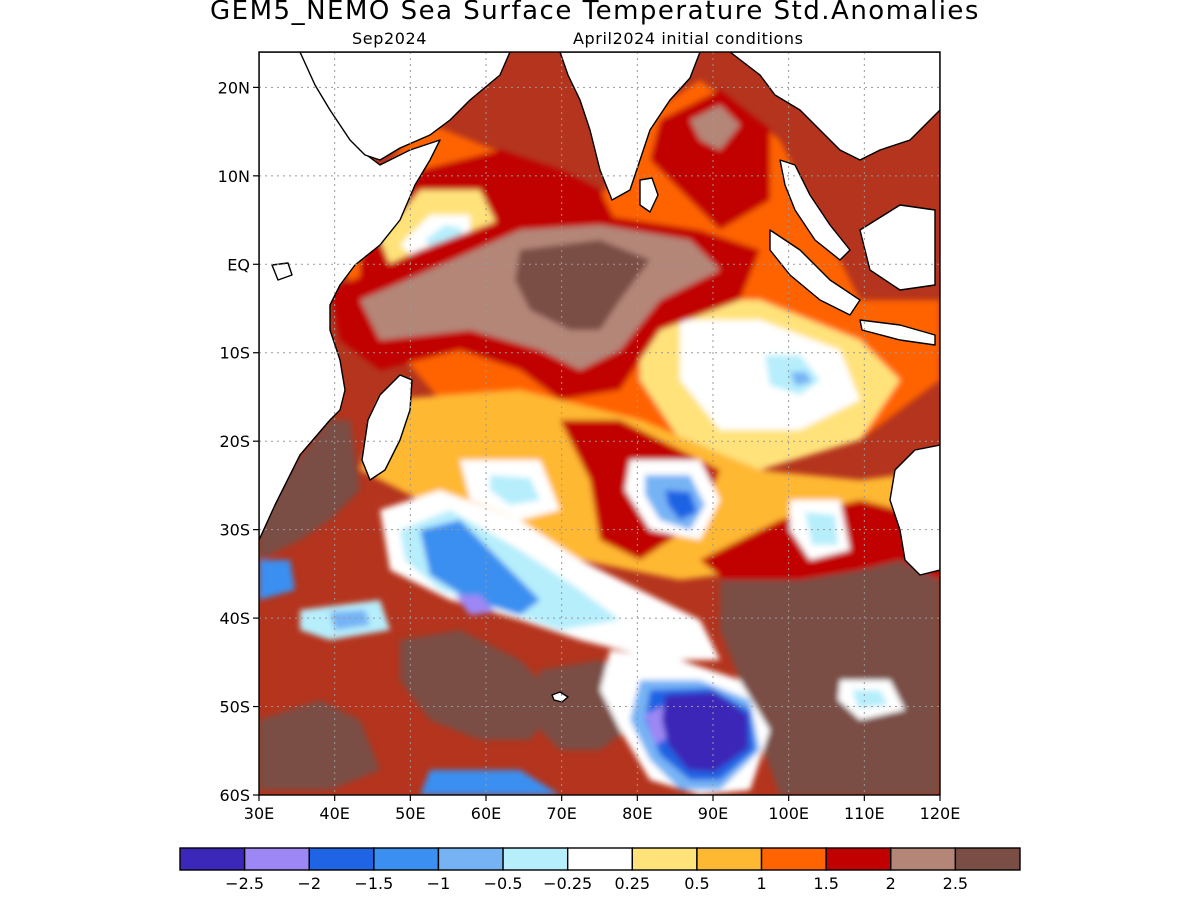 The image size is (1200, 900). What do you see at coordinates (515, 490) in the screenshot?
I see `central-cold-patch-core` at bounding box center [515, 490].